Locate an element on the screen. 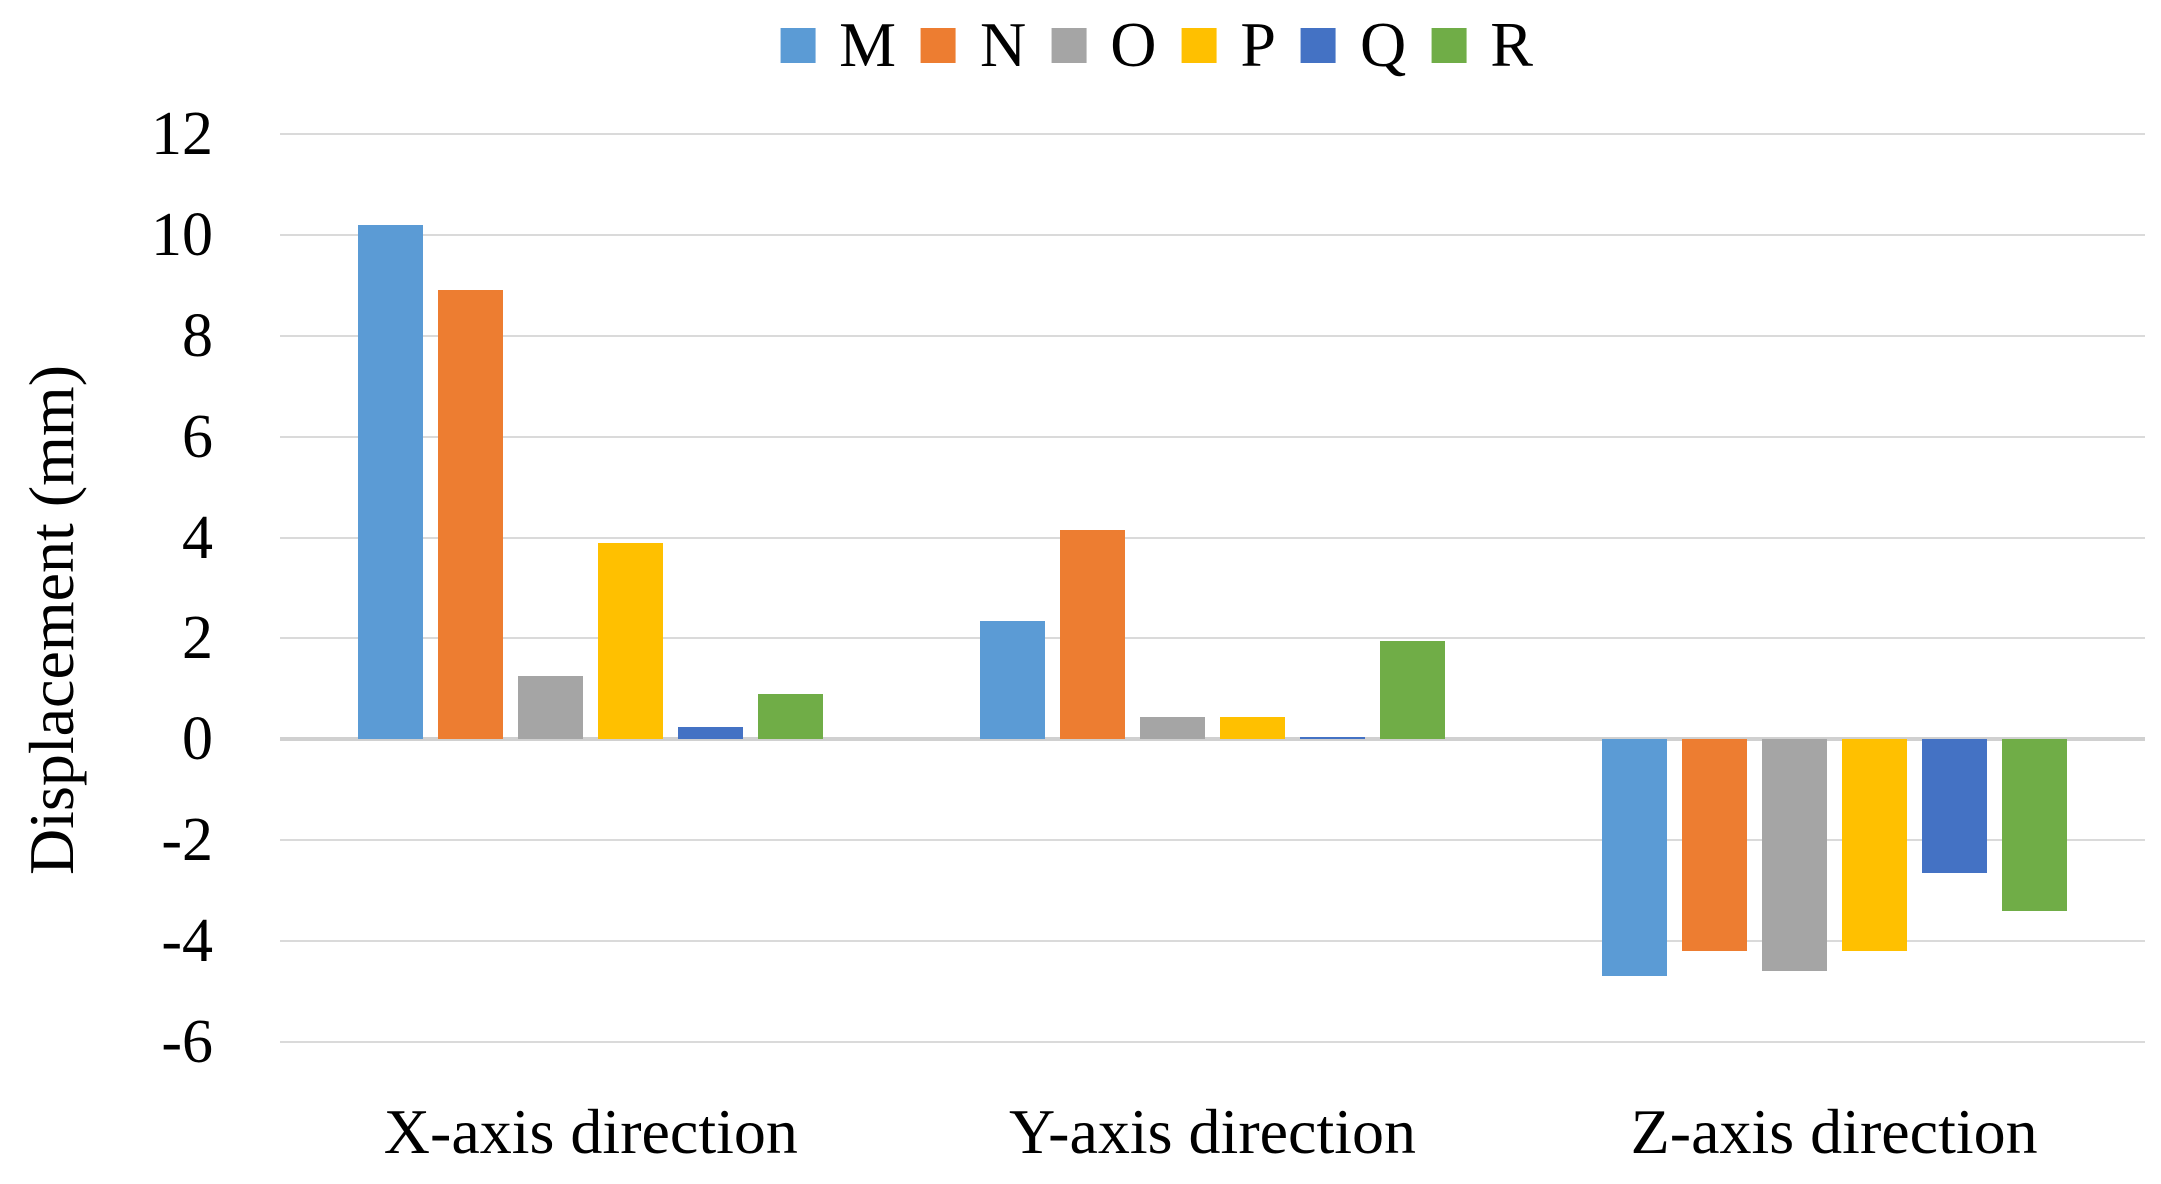 The width and height of the screenshot is (2161, 1184). bar-P-z-axis-direction is located at coordinates (1874, 845).